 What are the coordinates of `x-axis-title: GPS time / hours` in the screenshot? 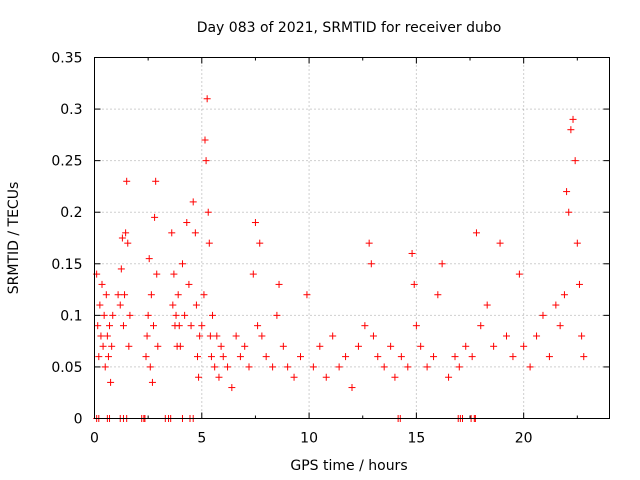 It's located at (348, 466).